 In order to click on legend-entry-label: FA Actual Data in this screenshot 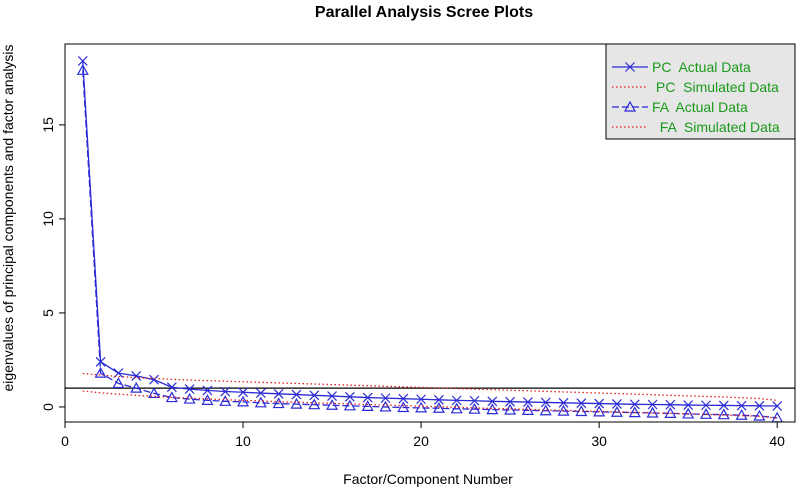, I will do `click(700, 107)`.